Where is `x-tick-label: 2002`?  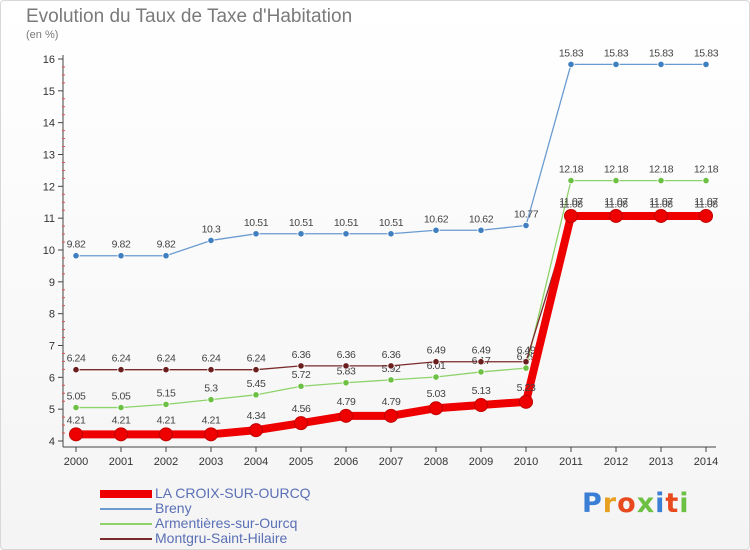 x-tick-label: 2002 is located at coordinates (166, 462).